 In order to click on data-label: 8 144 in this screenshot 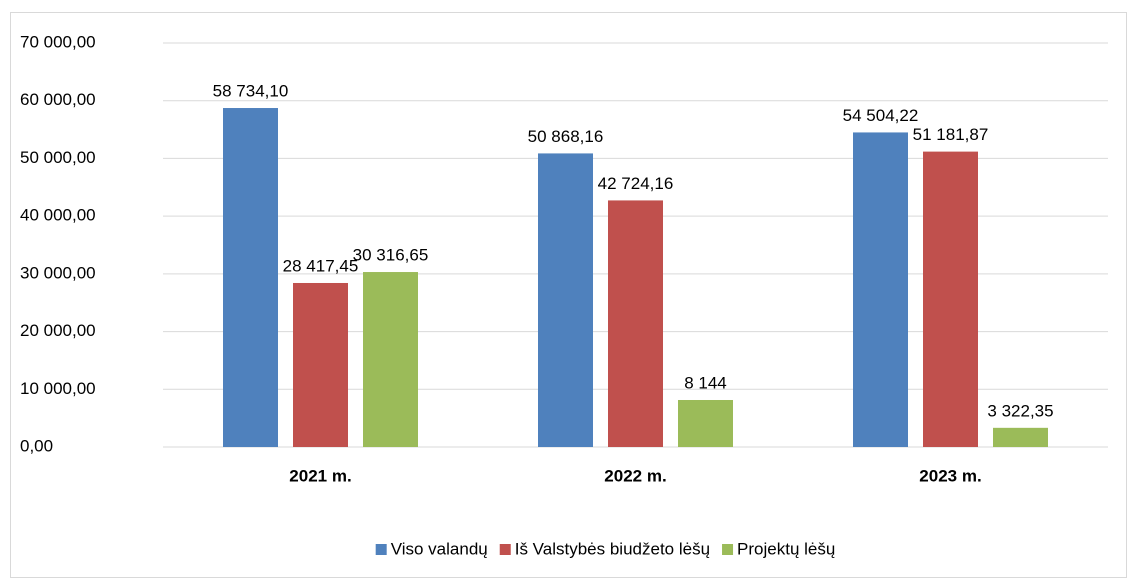, I will do `click(705, 382)`.